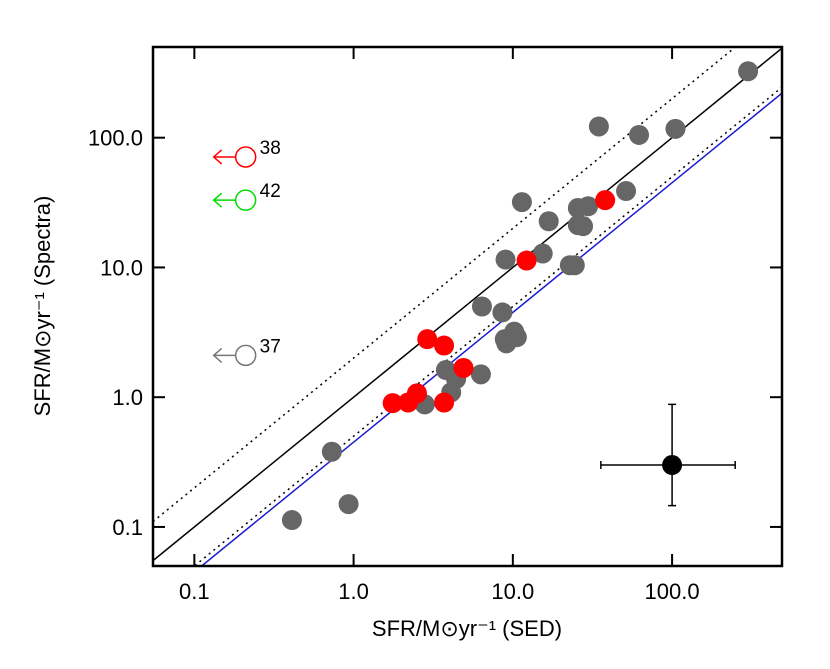 The width and height of the screenshot is (830, 669). I want to click on upper-limit-label: 37, so click(270, 346).